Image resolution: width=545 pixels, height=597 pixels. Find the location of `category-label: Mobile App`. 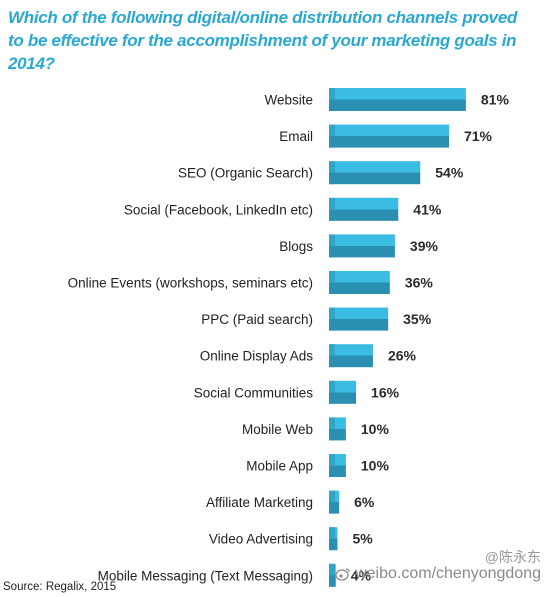

category-label: Mobile App is located at coordinates (279, 466).